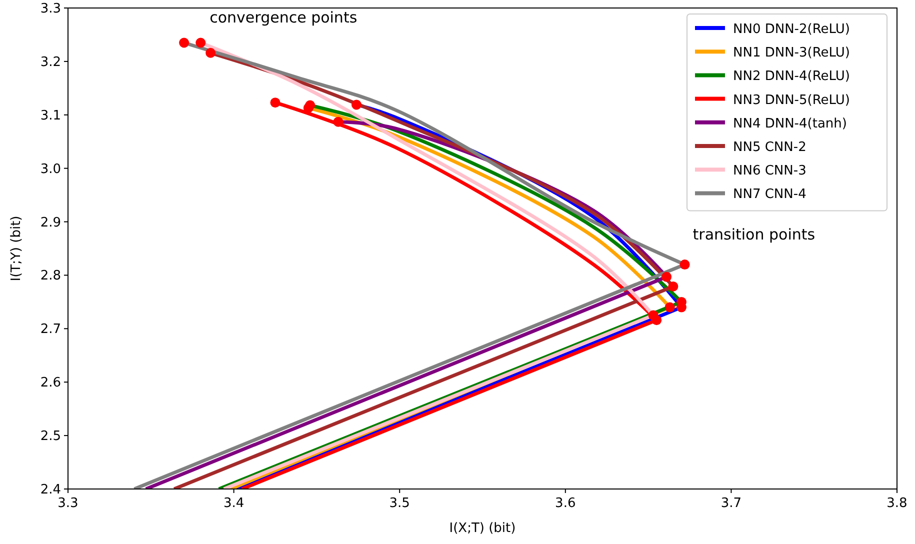 The height and width of the screenshot is (544, 915). I want to click on x-tick-label: 3.6, so click(565, 503).